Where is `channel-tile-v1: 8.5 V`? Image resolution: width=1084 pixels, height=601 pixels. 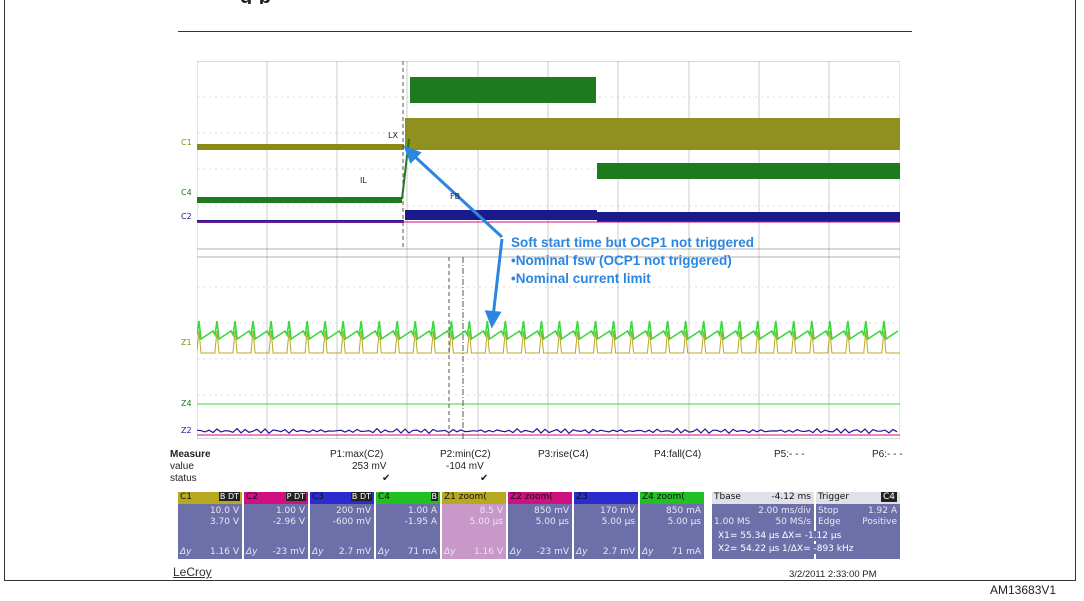
channel-tile-v1: 8.5 V is located at coordinates (491, 511).